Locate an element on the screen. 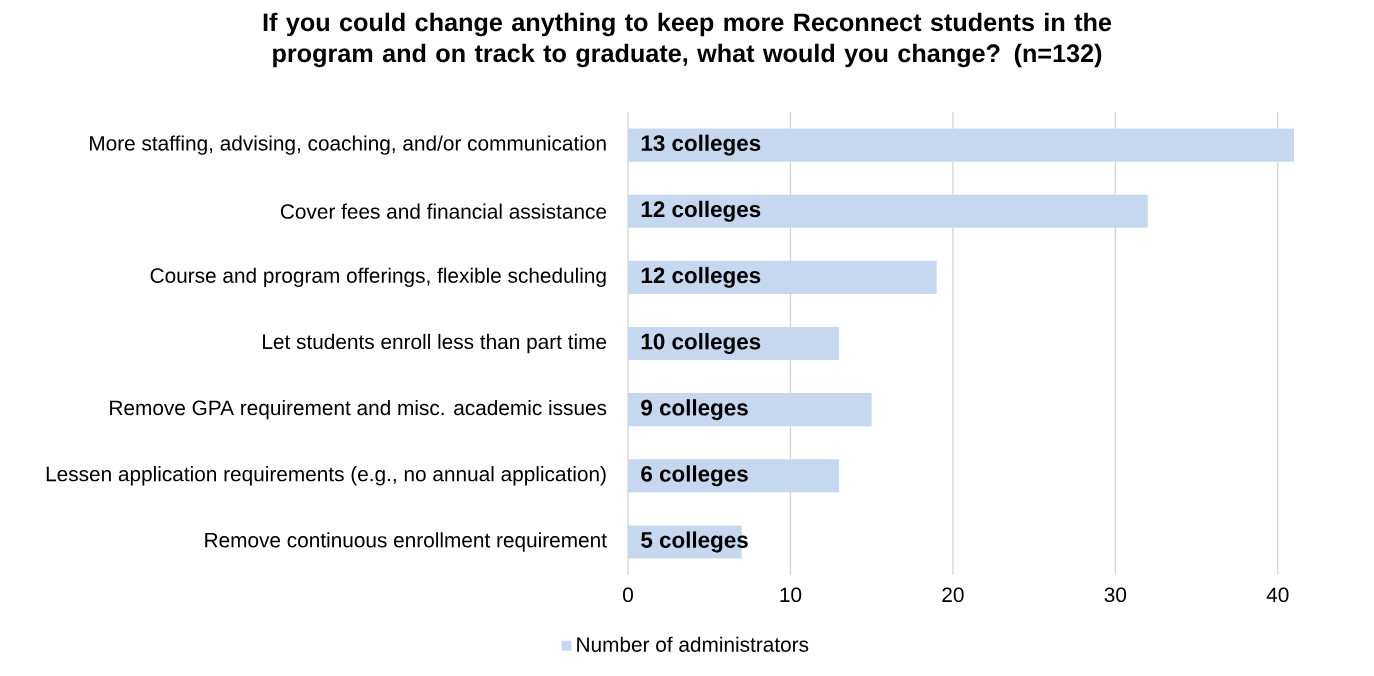  y-tick-label: More staffing, advising, coaching, and/or communication is located at coordinates (348, 145).